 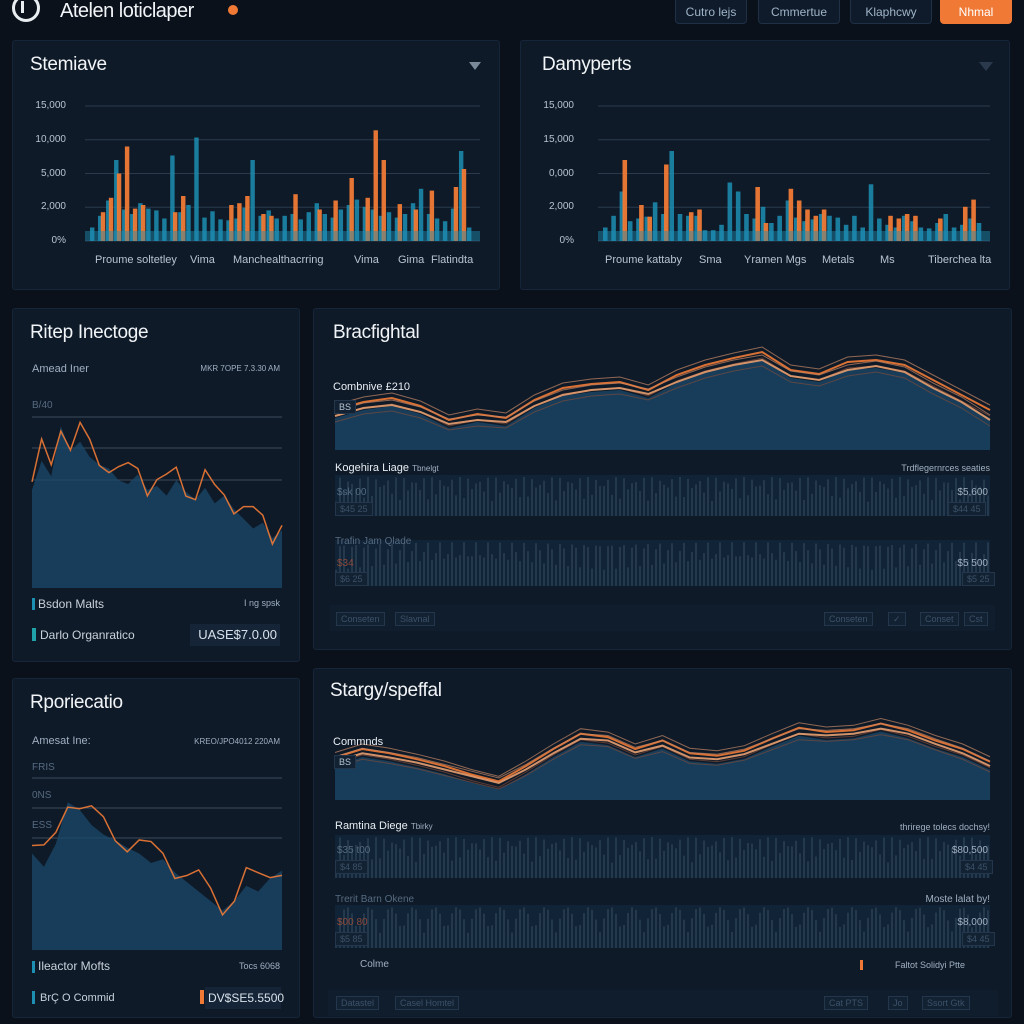 I want to click on header-button-3: Klaphcwy, so click(x=891, y=12).